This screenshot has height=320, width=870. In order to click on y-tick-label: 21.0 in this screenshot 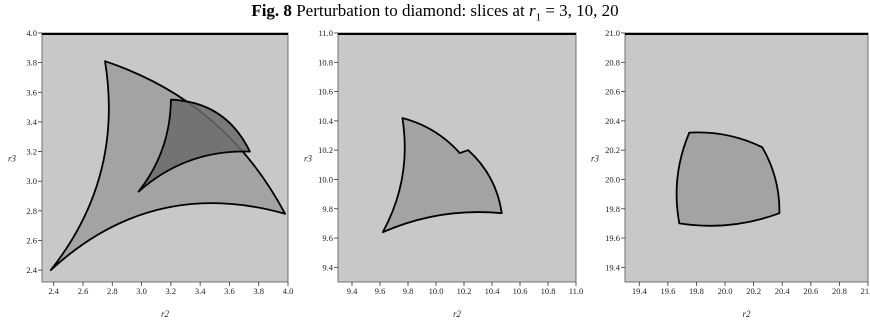, I will do `click(612, 33)`.